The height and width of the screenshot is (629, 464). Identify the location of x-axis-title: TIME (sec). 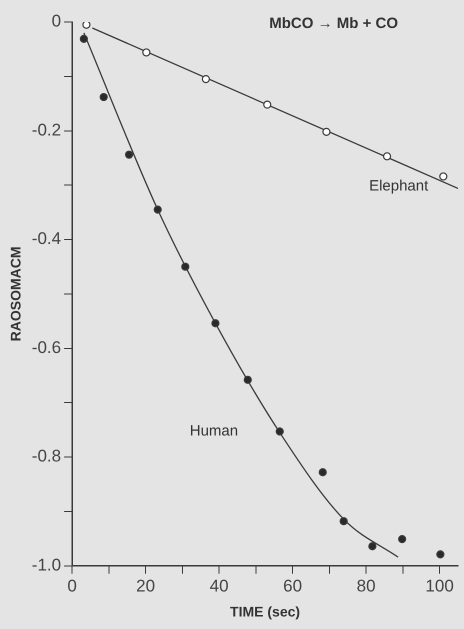
(265, 611).